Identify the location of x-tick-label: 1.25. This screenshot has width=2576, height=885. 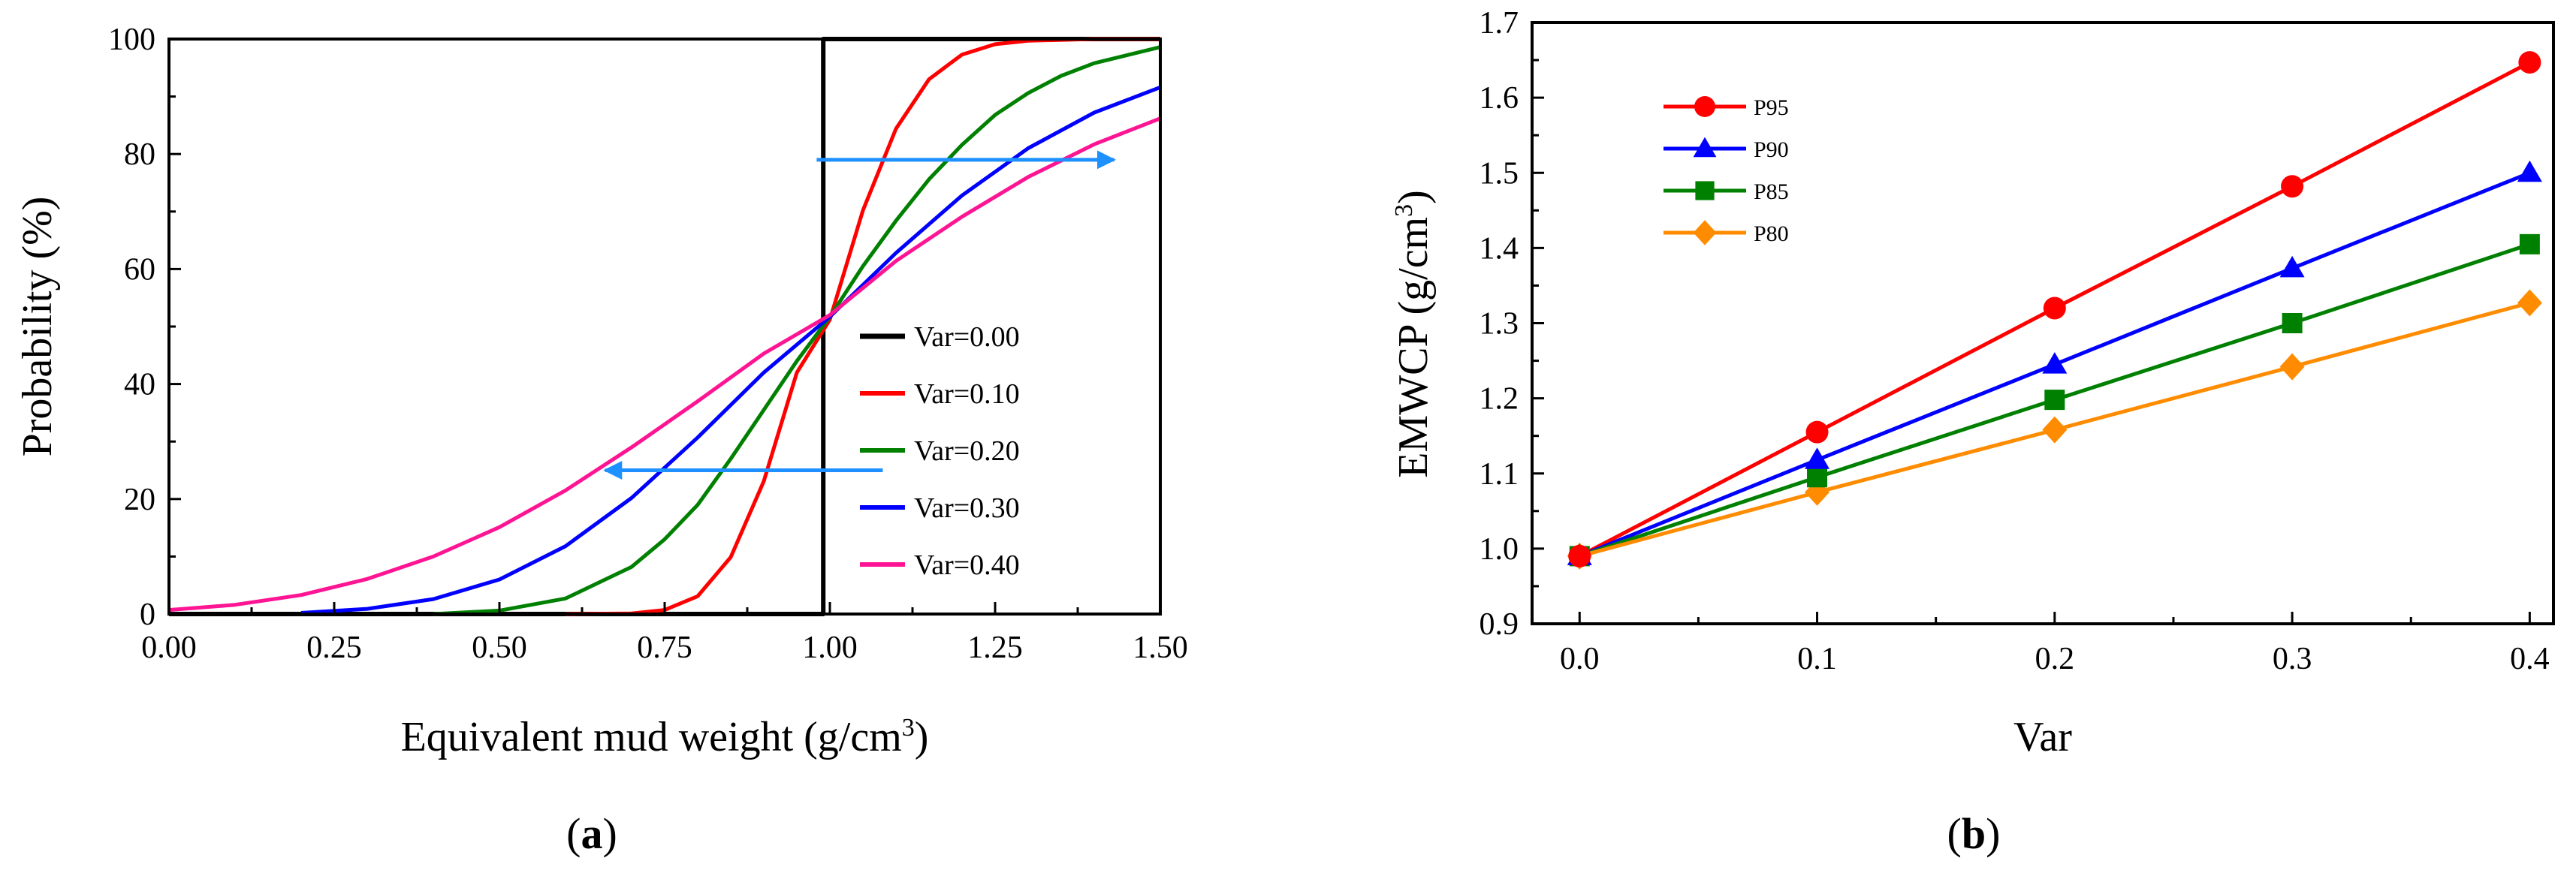
(995, 648).